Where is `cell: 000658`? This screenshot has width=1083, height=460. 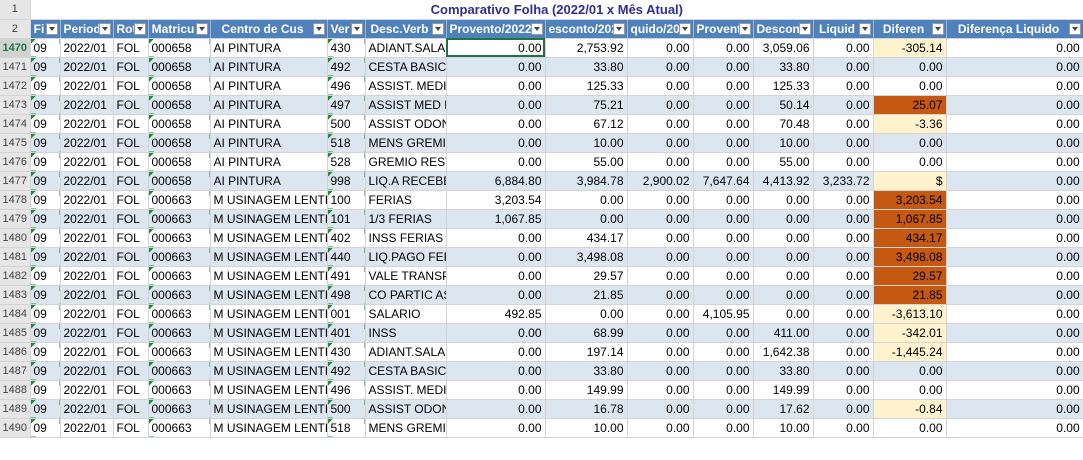 cell: 000658 is located at coordinates (179, 124).